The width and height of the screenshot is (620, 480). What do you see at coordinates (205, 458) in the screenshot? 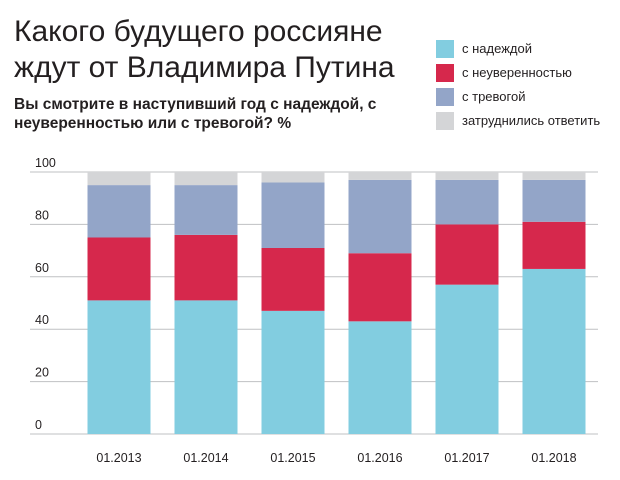
I see `x-tick-label: 01.2014` at bounding box center [205, 458].